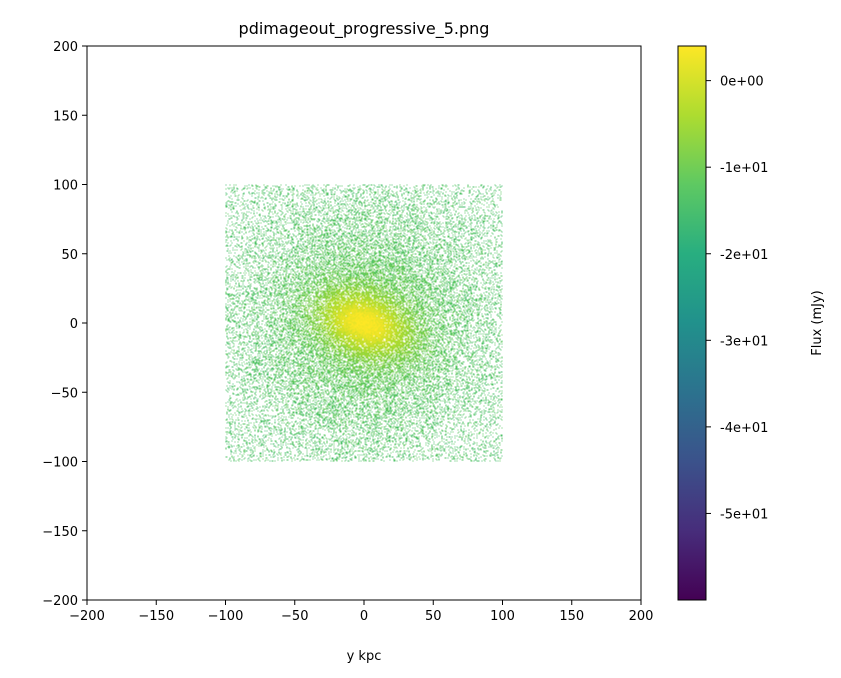 Image resolution: width=841 pixels, height=678 pixels. What do you see at coordinates (641, 616) in the screenshot?
I see `x-tick-label: 200` at bounding box center [641, 616].